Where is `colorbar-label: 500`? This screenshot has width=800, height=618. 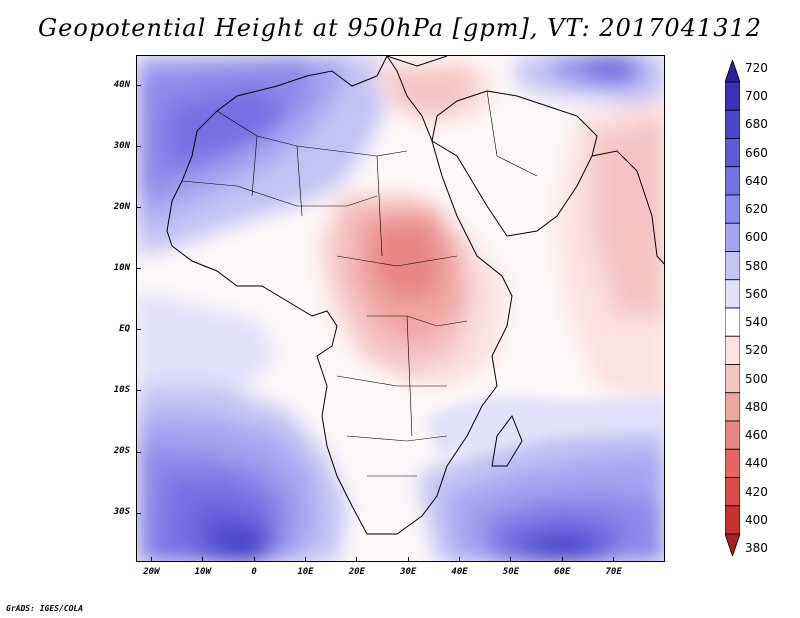
colorbar-label: 500 is located at coordinates (756, 378).